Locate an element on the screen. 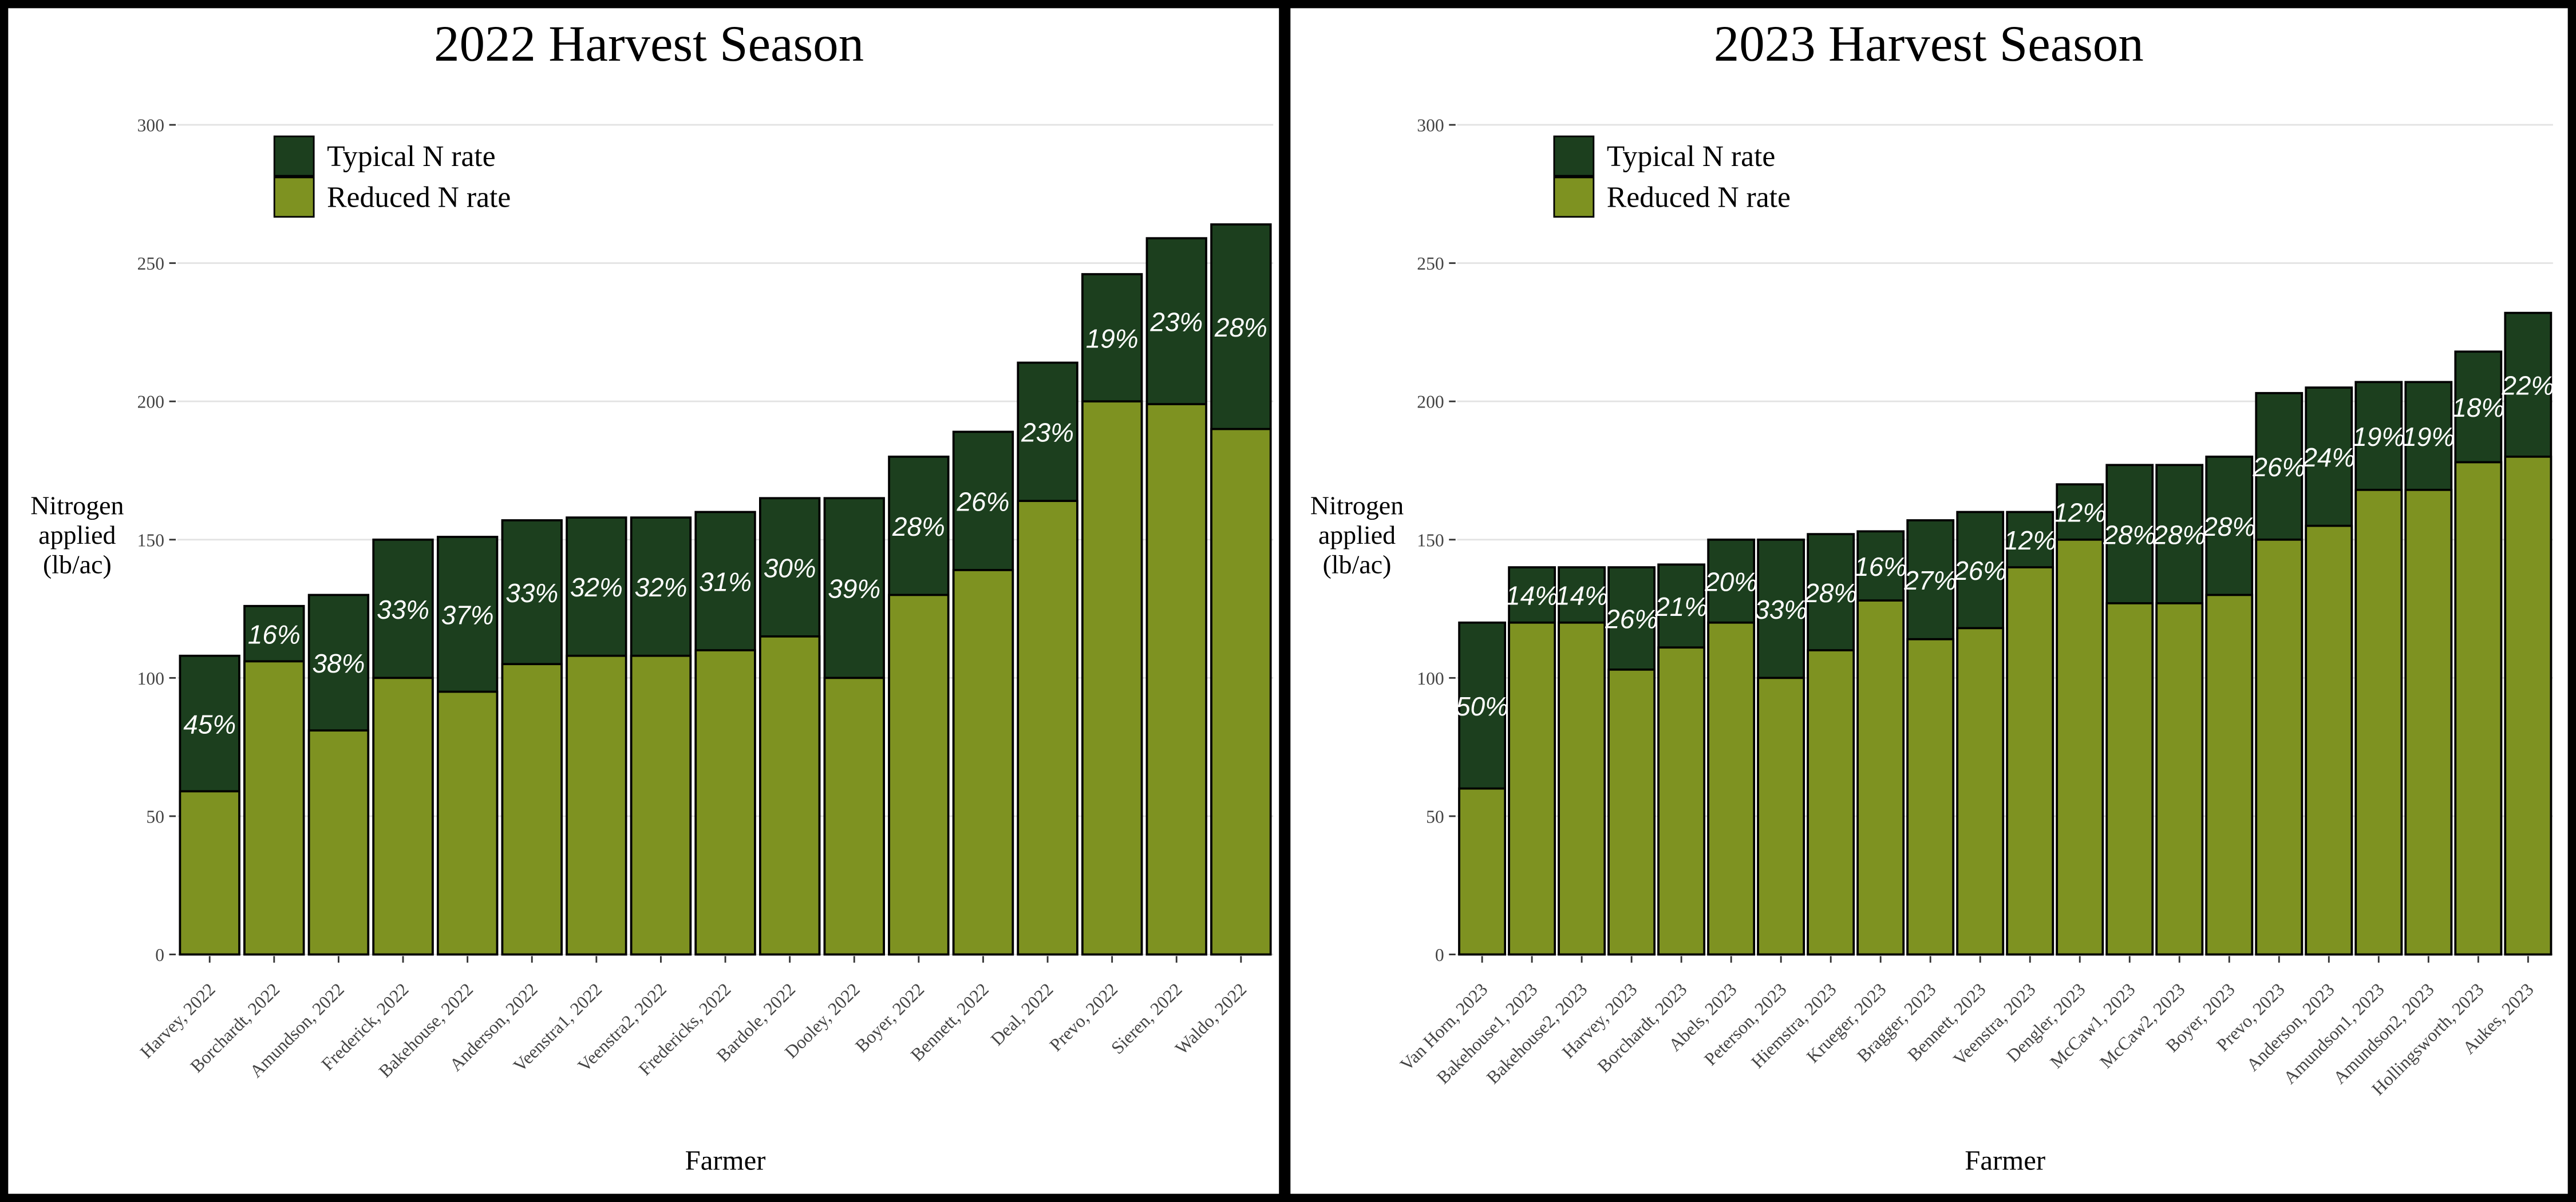 The width and height of the screenshot is (2576, 1202). reduction-label: 24% is located at coordinates (2328, 457).